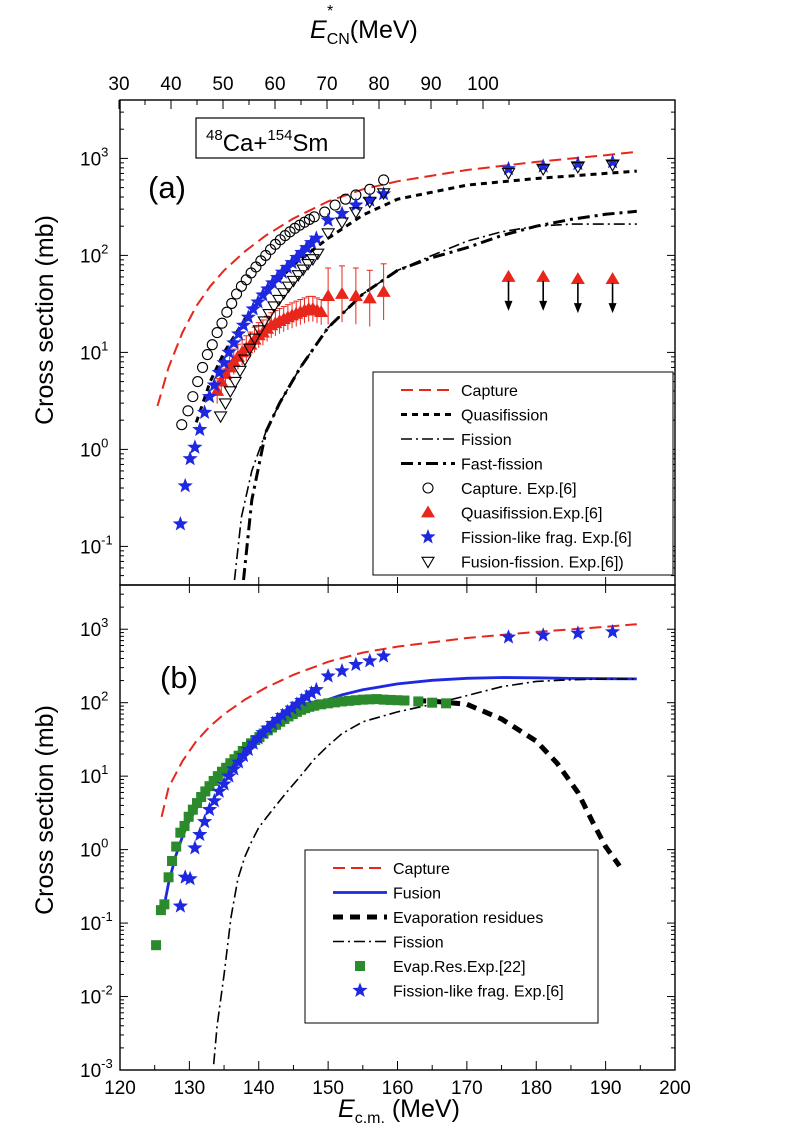 The image size is (793, 1134). What do you see at coordinates (45, 320) in the screenshot?
I see `panel-a-y-axis-label: Cross section (mb)` at bounding box center [45, 320].